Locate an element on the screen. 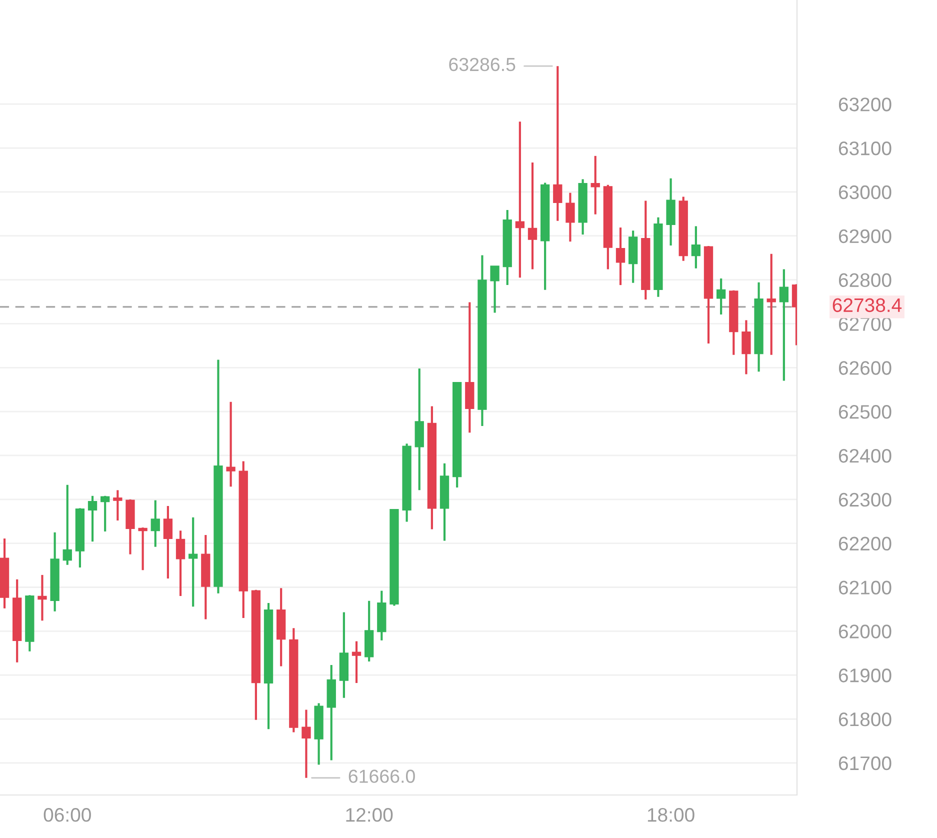  y-tick-label: 62300 is located at coordinates (865, 499).